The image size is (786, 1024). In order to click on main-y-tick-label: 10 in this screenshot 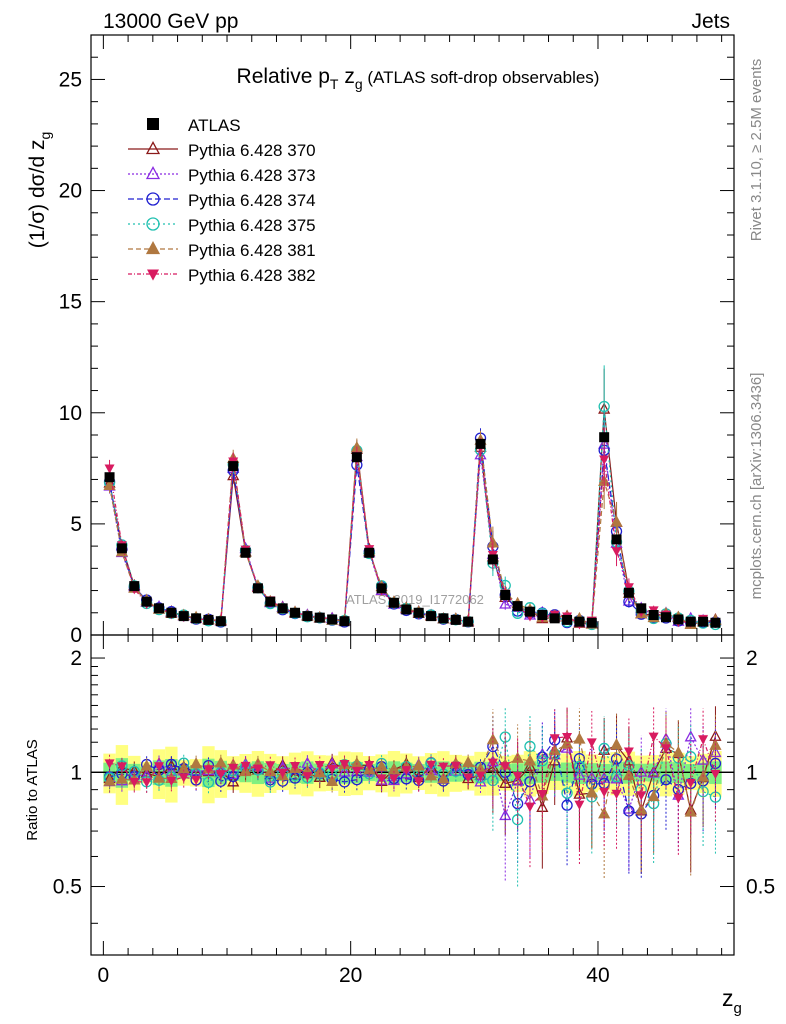, I will do `click(70, 413)`.